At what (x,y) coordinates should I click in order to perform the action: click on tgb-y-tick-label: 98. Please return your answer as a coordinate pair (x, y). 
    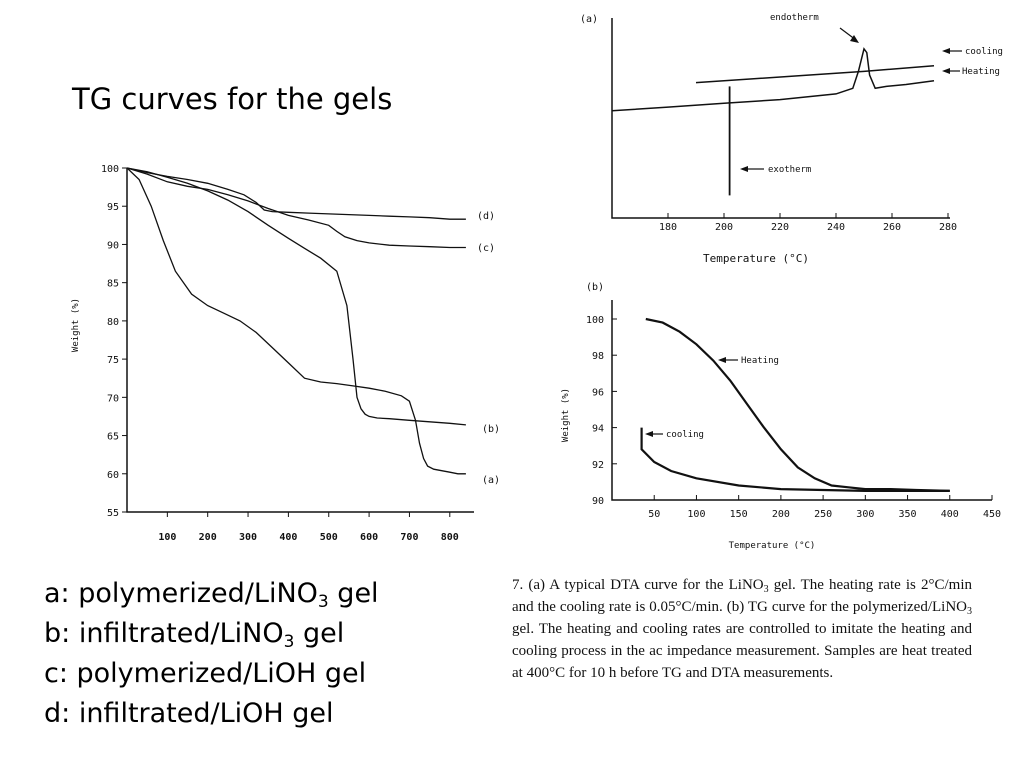
    Looking at the image, I should click on (598, 356).